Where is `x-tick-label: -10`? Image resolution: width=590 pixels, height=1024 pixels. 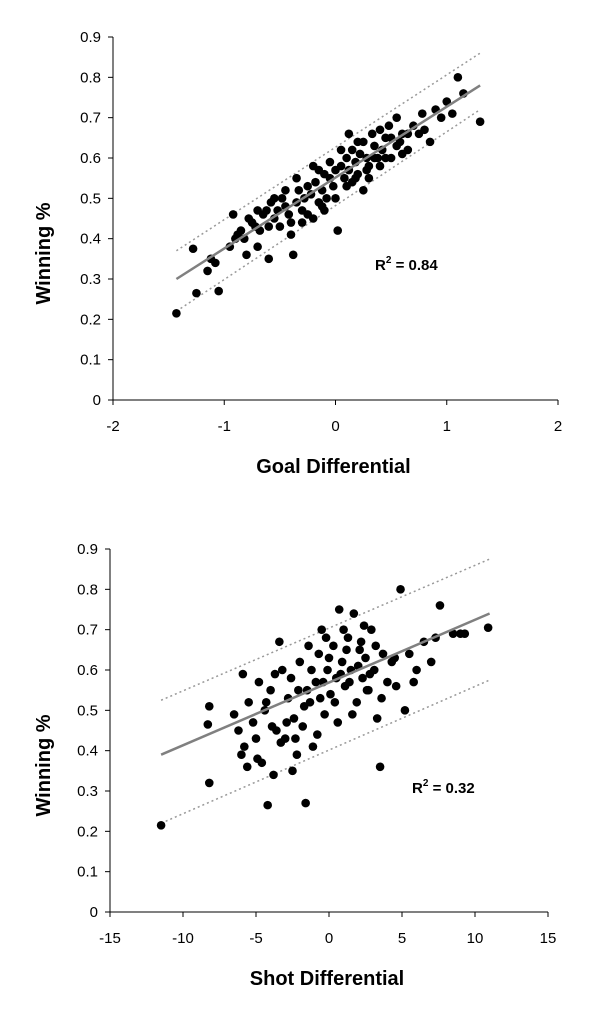 x-tick-label: -10 is located at coordinates (183, 938).